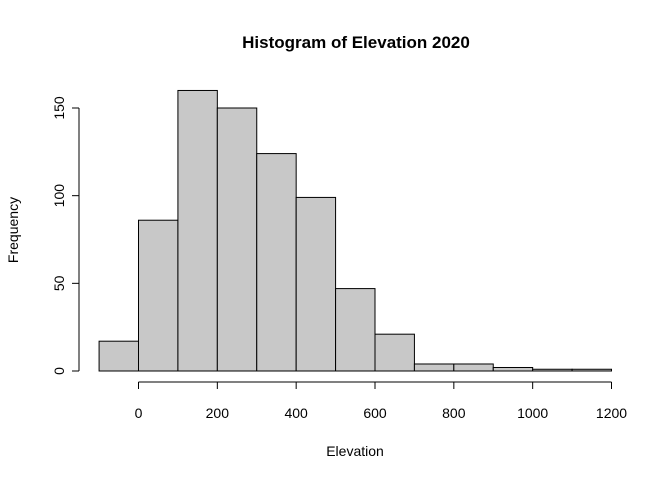  I want to click on x-axis-label: Elevation, so click(355, 451).